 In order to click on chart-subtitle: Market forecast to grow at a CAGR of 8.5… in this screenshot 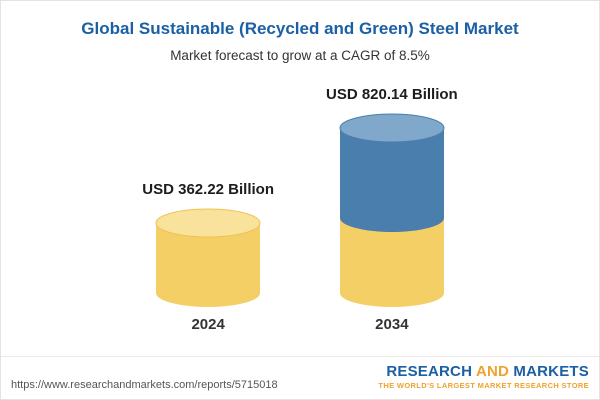, I will do `click(300, 55)`.